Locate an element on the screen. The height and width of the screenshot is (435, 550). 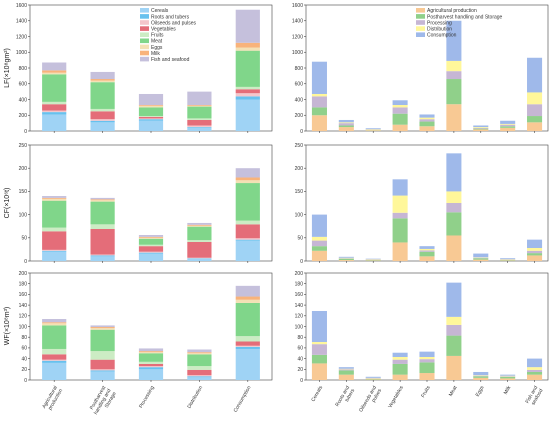
legend-label: Postharvest handling and Storage is located at coordinates (465, 17).